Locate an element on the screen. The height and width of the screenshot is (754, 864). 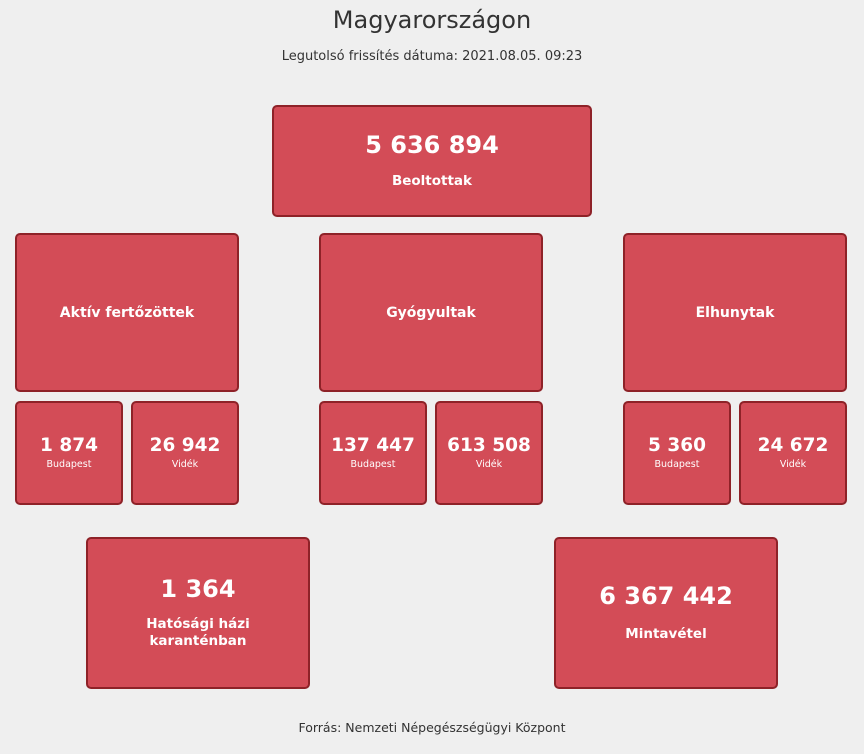
active-budapest-label: Budapest is located at coordinates (69, 465).